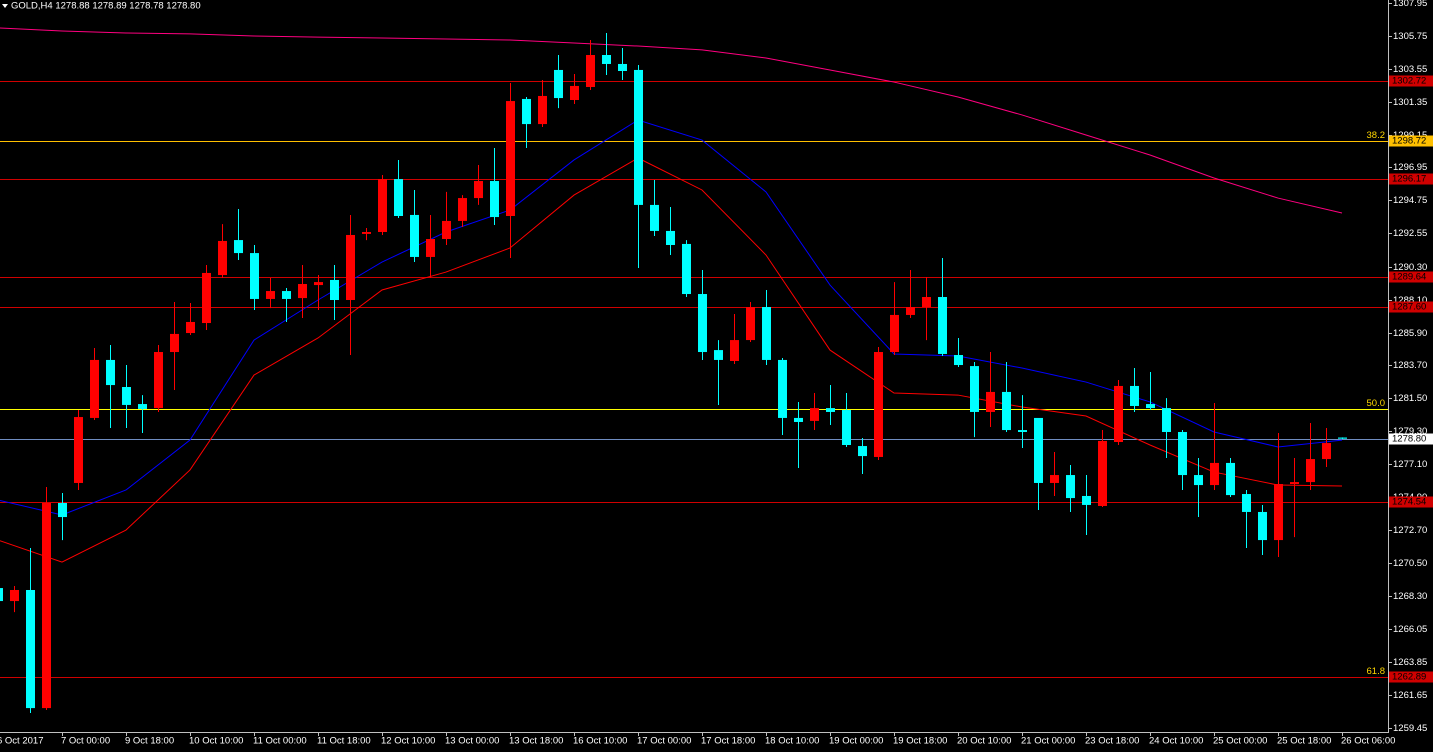 The width and height of the screenshot is (1433, 752). What do you see at coordinates (1304, 741) in the screenshot?
I see `x-tick-label: 25 Oct 18:00` at bounding box center [1304, 741].